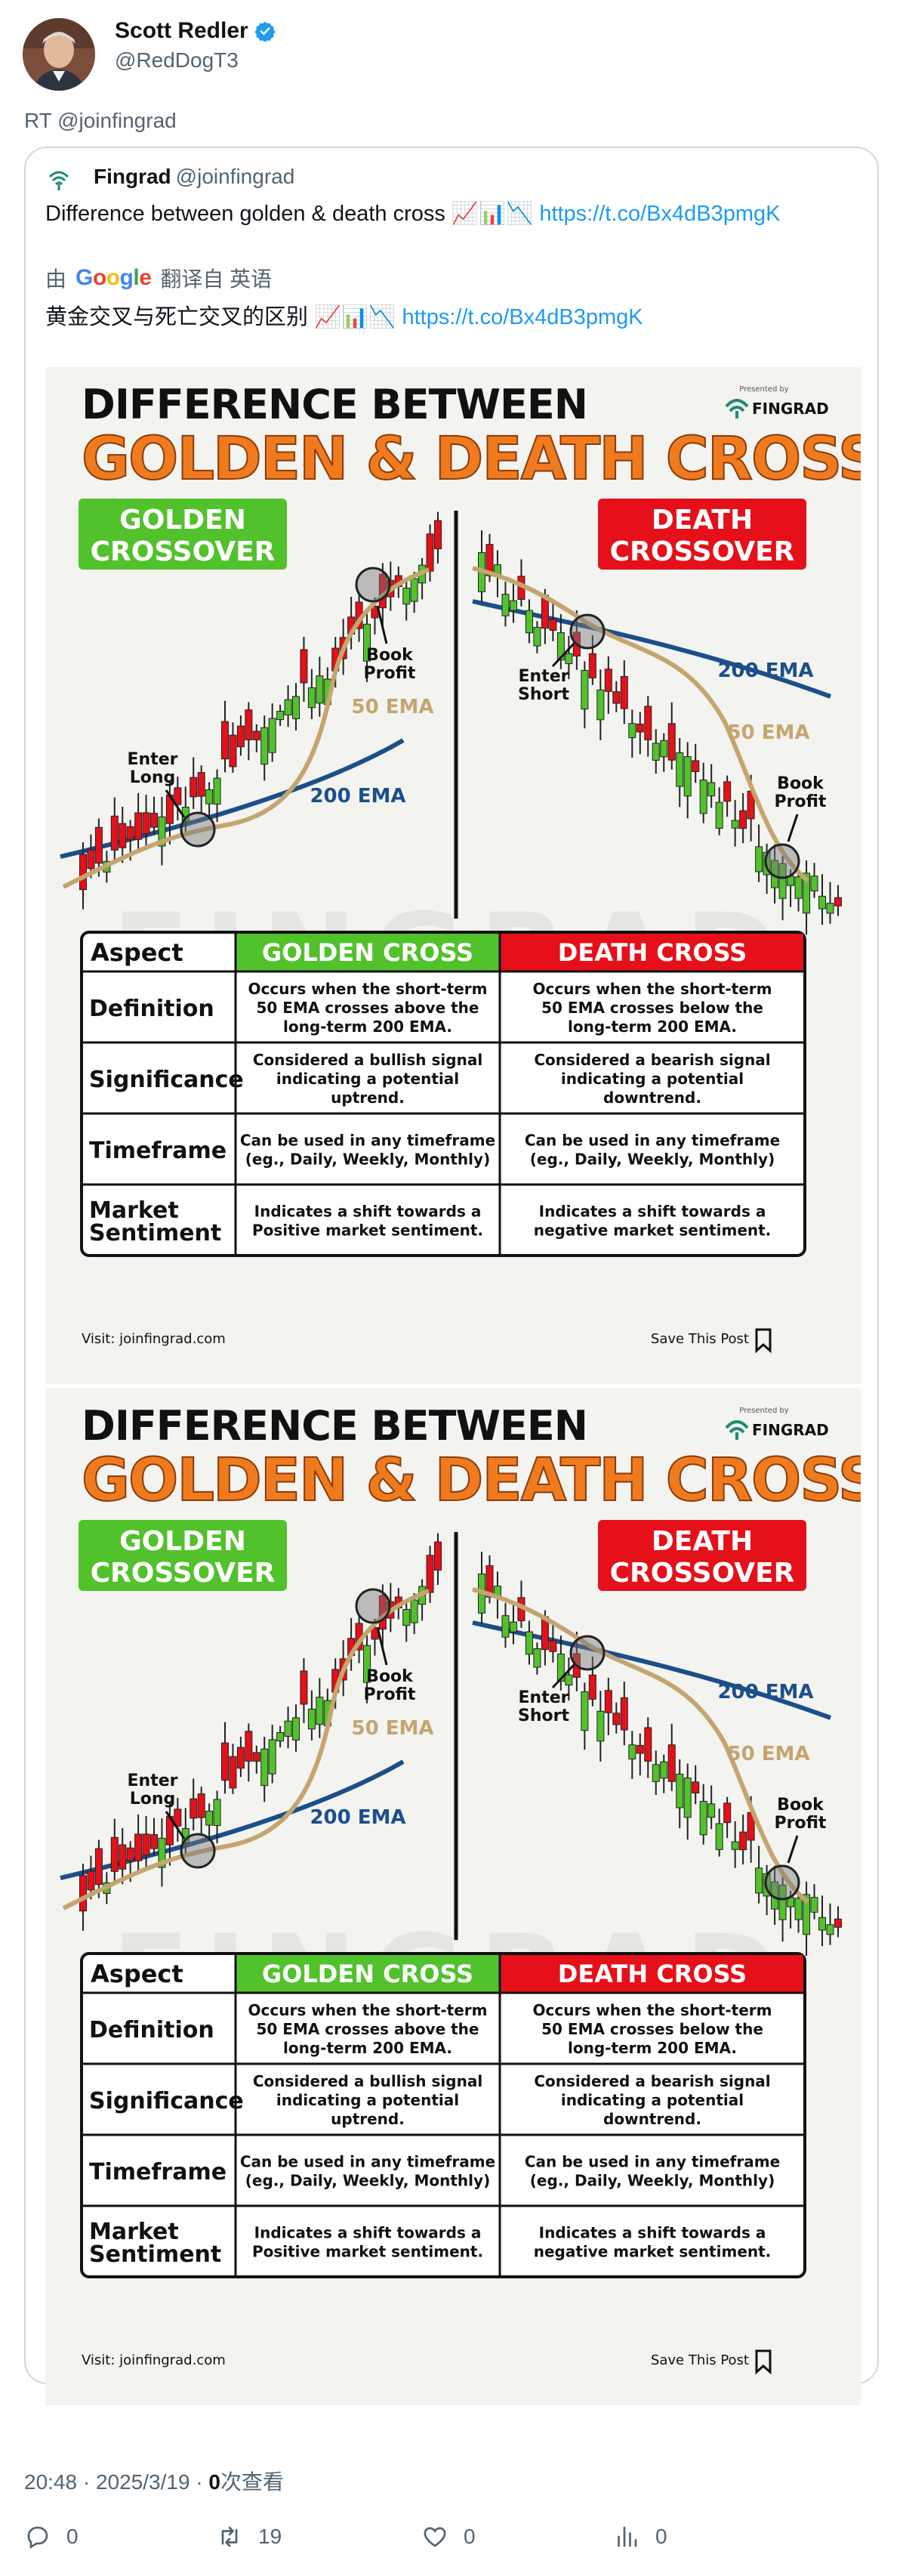  Describe the element at coordinates (72, 2536) in the screenshot. I see `reply-count: 0` at that location.